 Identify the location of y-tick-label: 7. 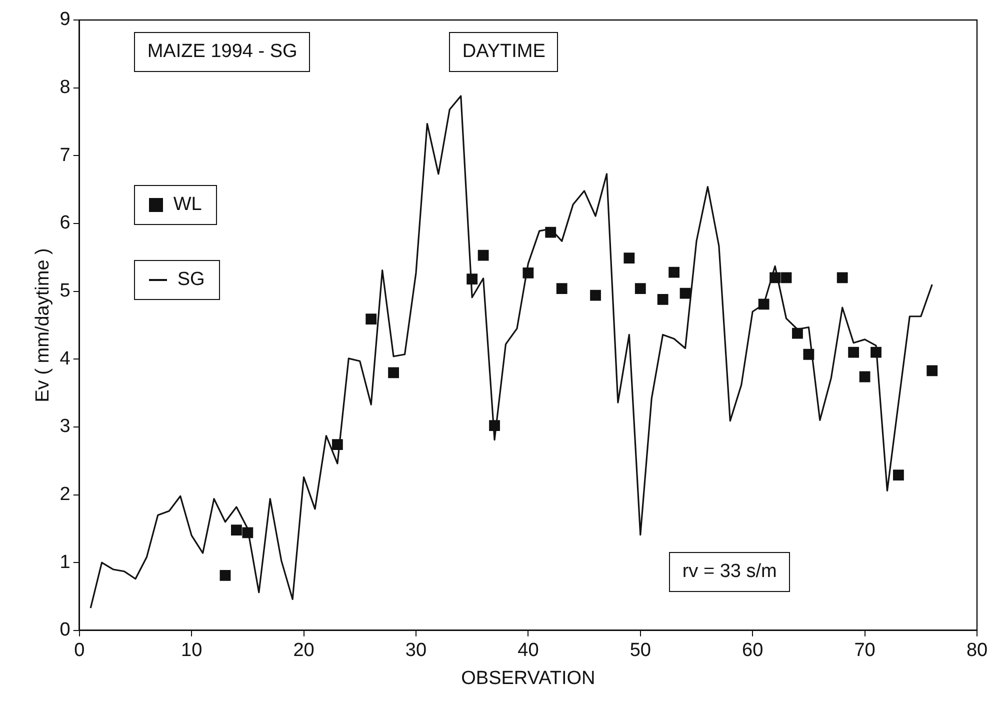
(65, 155).